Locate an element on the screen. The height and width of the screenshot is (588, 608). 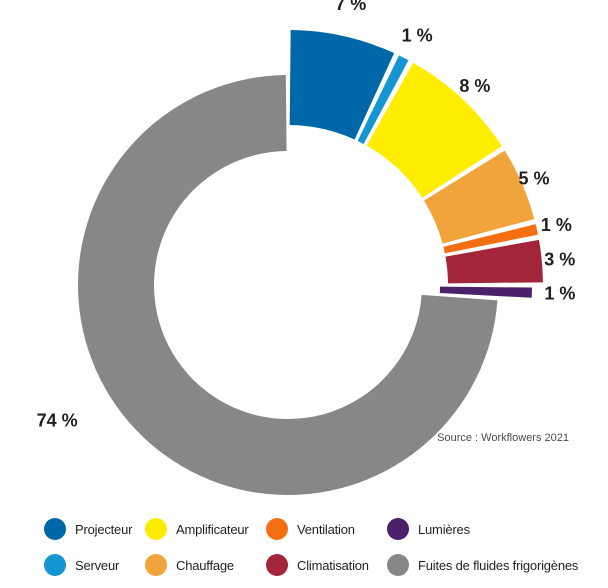
slice-label-chauffage: 5 % is located at coordinates (533, 179).